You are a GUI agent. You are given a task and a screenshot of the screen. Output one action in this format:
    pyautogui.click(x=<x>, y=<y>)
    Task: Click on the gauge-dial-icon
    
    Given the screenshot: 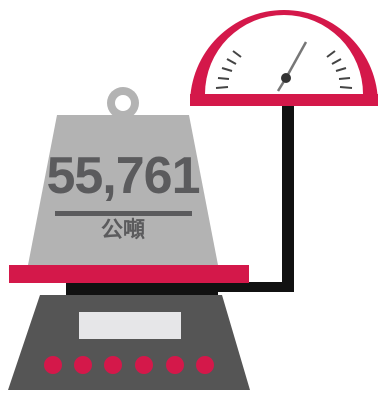 What is the action you would take?
    pyautogui.click(x=284, y=58)
    